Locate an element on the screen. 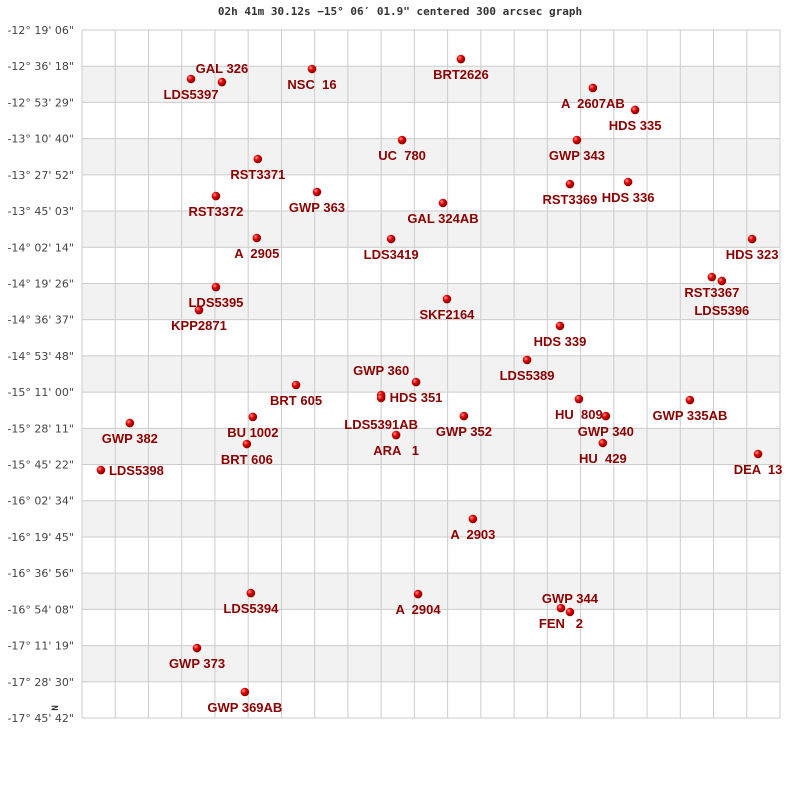  star-label: LDS5391AB is located at coordinates (381, 424).